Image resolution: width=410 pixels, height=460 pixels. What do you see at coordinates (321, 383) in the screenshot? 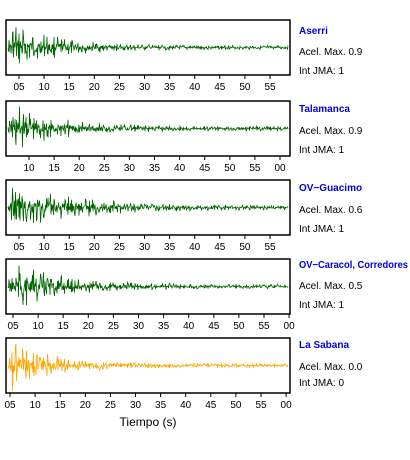
I see `jma-intensity: Int JMA: 0` at bounding box center [321, 383].